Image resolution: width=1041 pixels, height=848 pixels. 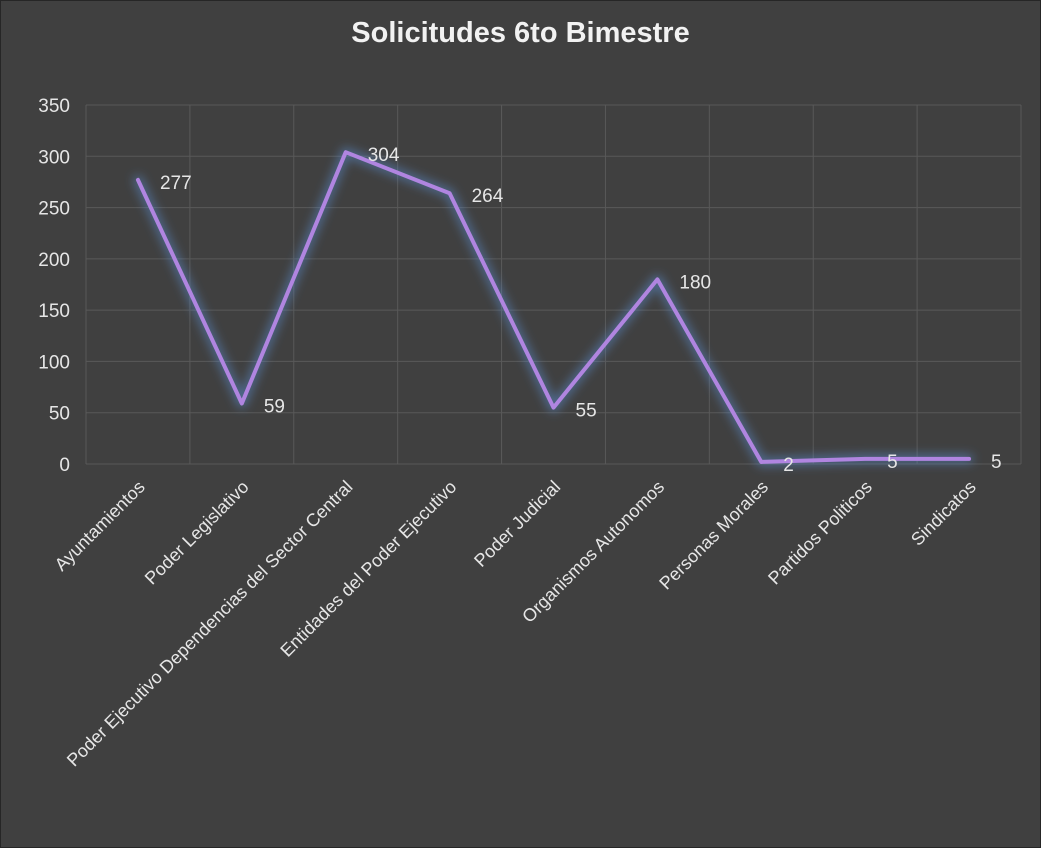 What do you see at coordinates (54, 157) in the screenshot?
I see `y-tick-label: 300` at bounding box center [54, 157].